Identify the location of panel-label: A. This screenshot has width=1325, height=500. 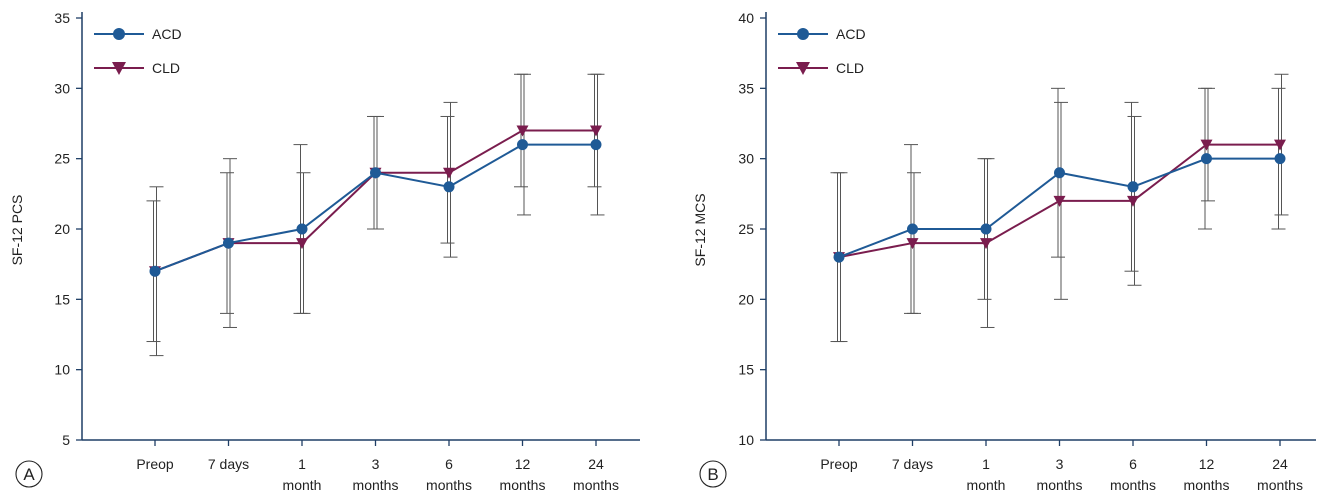
(29, 474).